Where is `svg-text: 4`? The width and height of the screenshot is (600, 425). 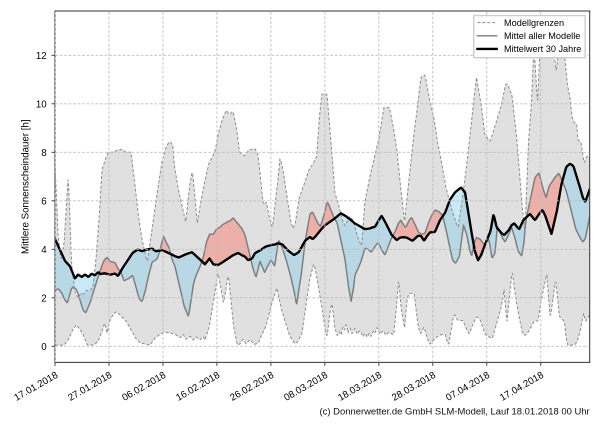 svg-text: 4 is located at coordinates (44, 250).